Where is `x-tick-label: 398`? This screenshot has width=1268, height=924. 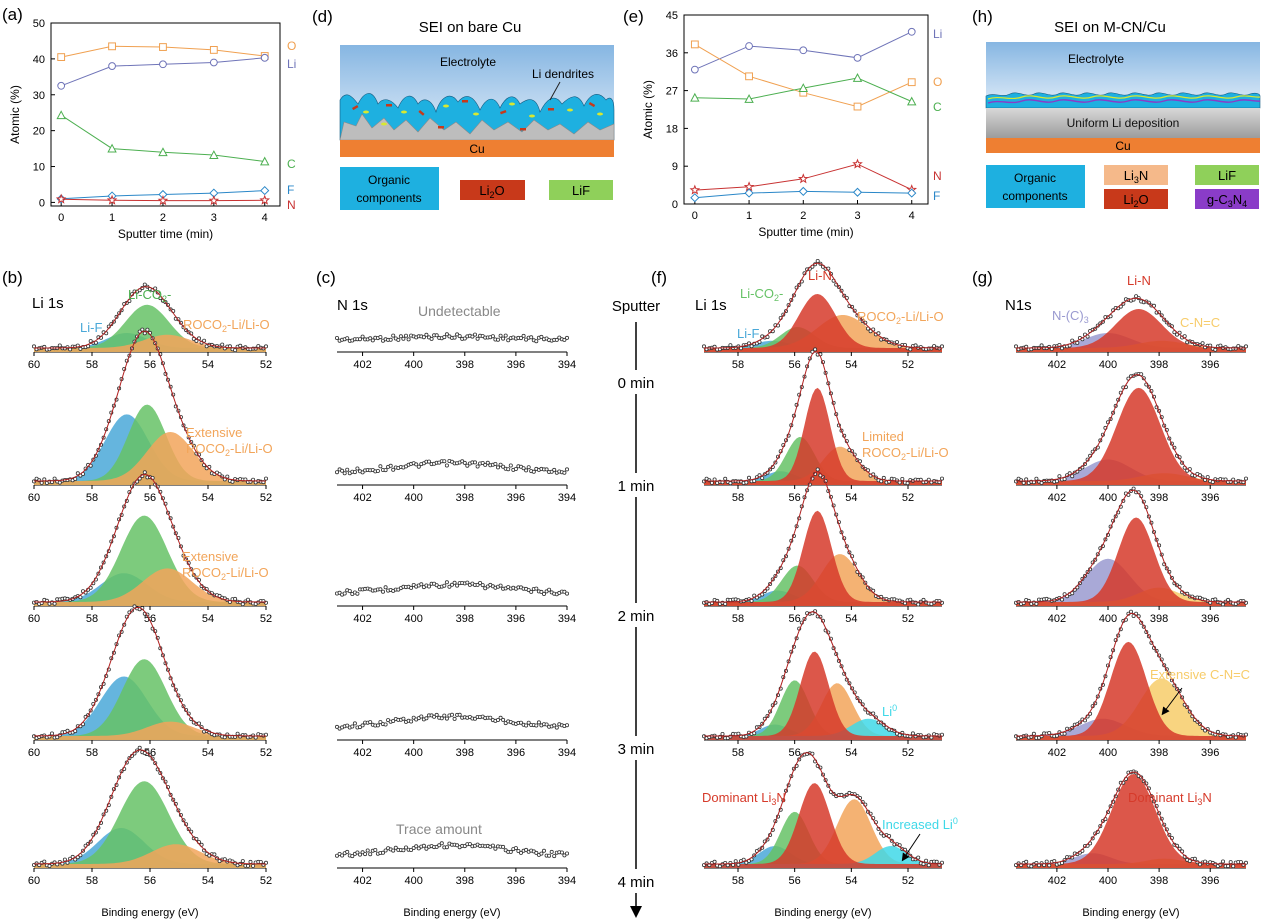 x-tick-label: 398 is located at coordinates (1159, 365).